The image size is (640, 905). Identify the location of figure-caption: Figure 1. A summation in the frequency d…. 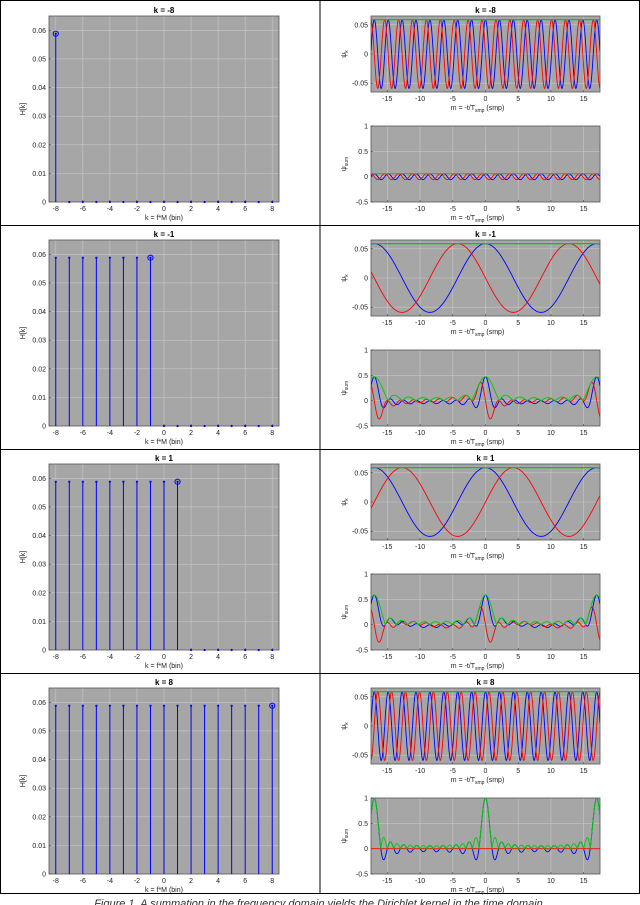
(320, 901).